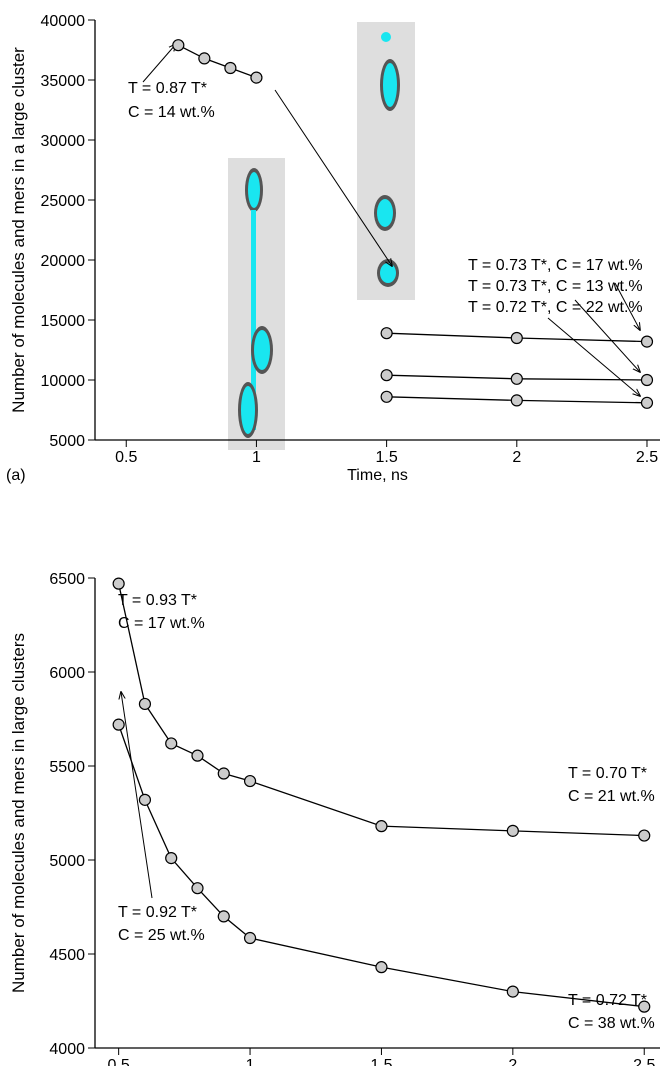 The height and width of the screenshot is (1066, 666). I want to click on y-tick-label: 35000, so click(63, 81).